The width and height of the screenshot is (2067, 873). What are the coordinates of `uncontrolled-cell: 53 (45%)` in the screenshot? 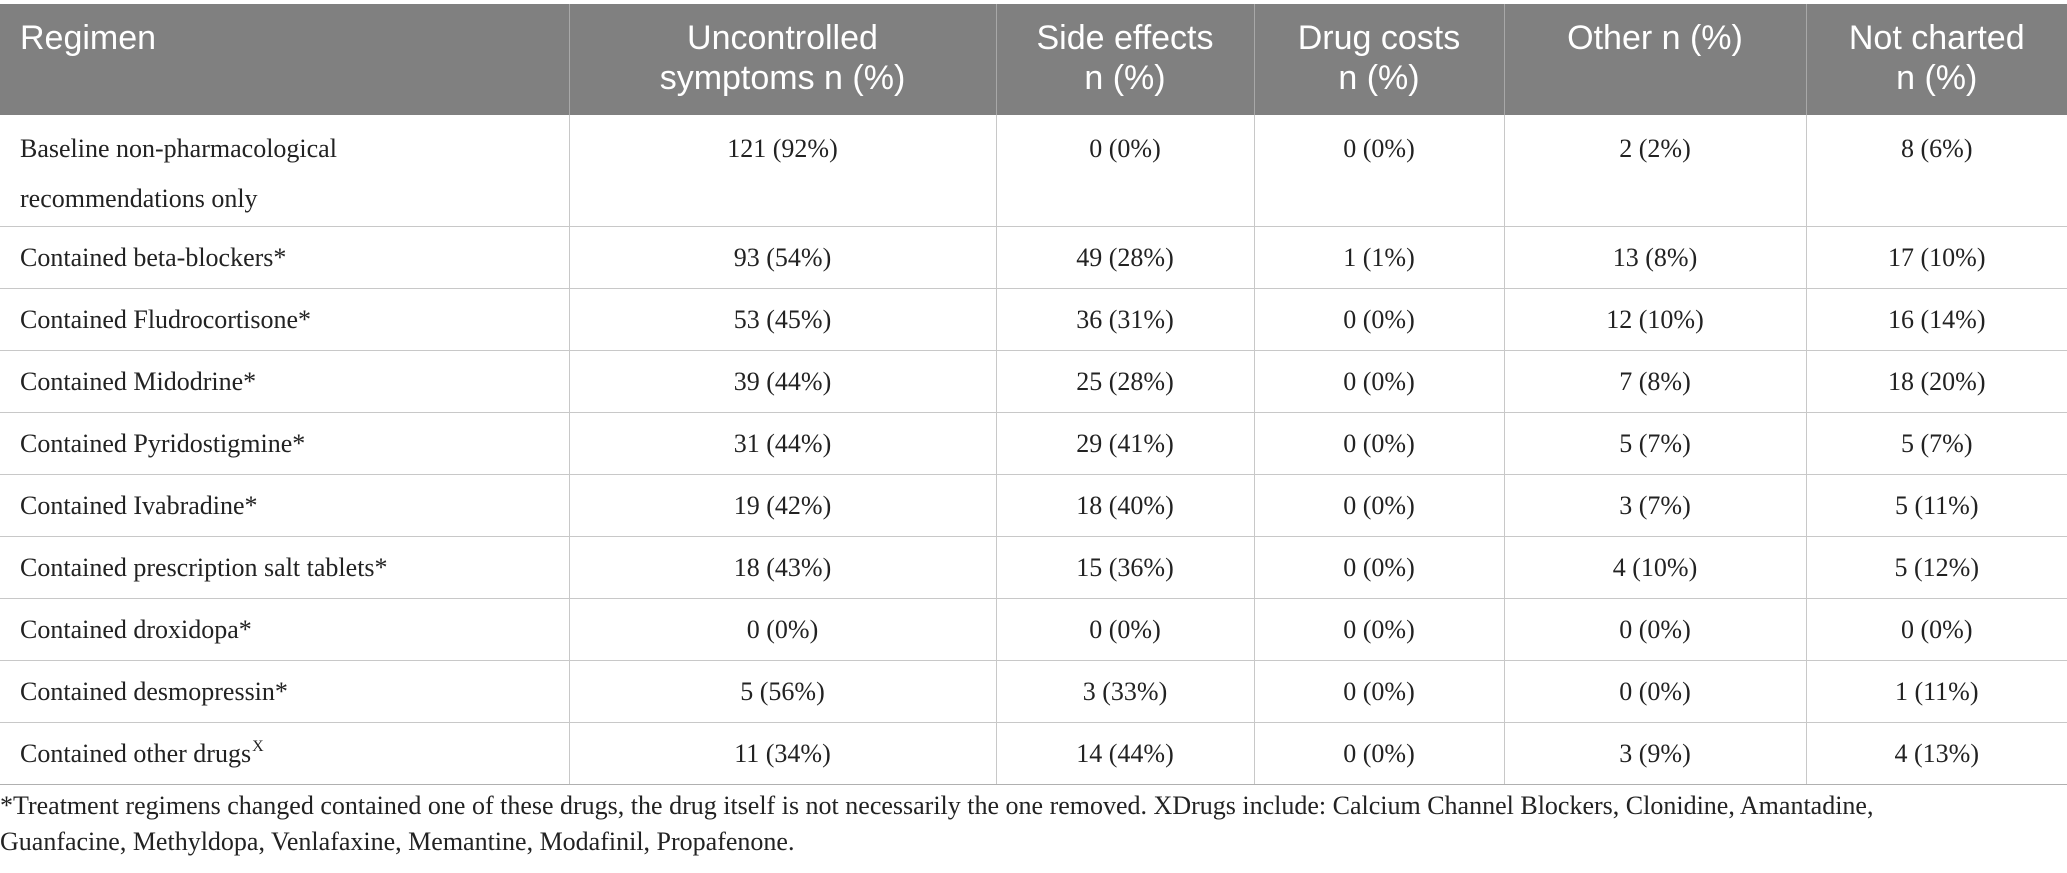 It's located at (782, 319).